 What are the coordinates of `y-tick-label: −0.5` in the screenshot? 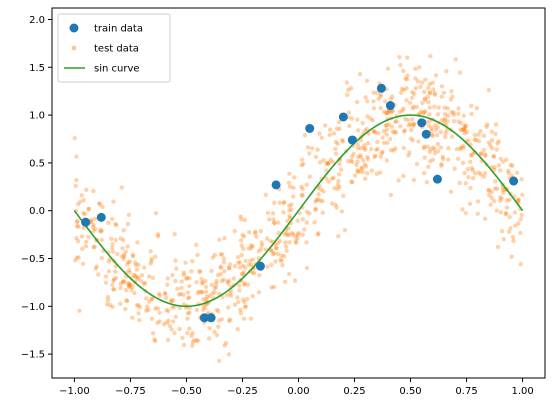 It's located at (33, 259).